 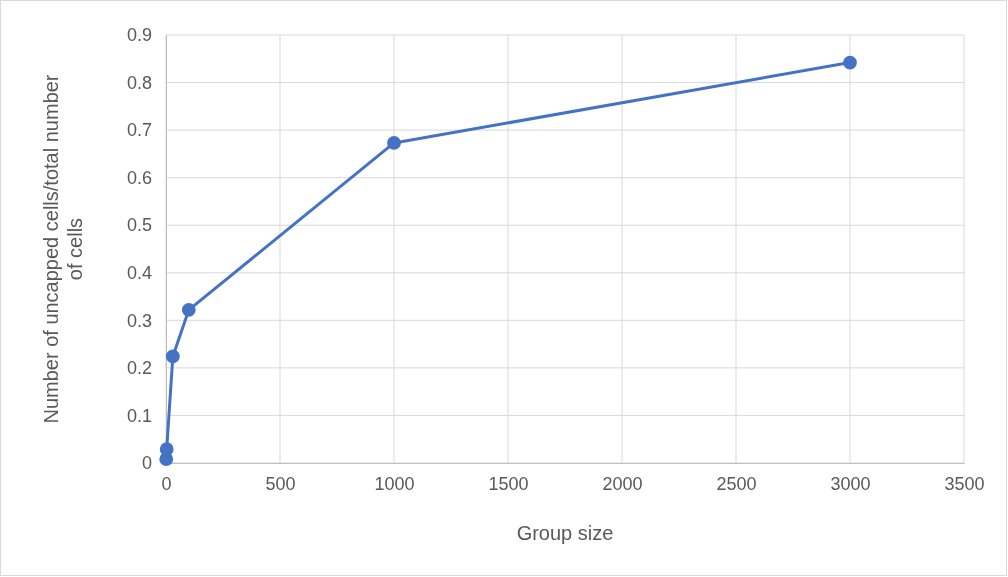 What do you see at coordinates (139, 368) in the screenshot?
I see `y-tick-label: 0.2` at bounding box center [139, 368].